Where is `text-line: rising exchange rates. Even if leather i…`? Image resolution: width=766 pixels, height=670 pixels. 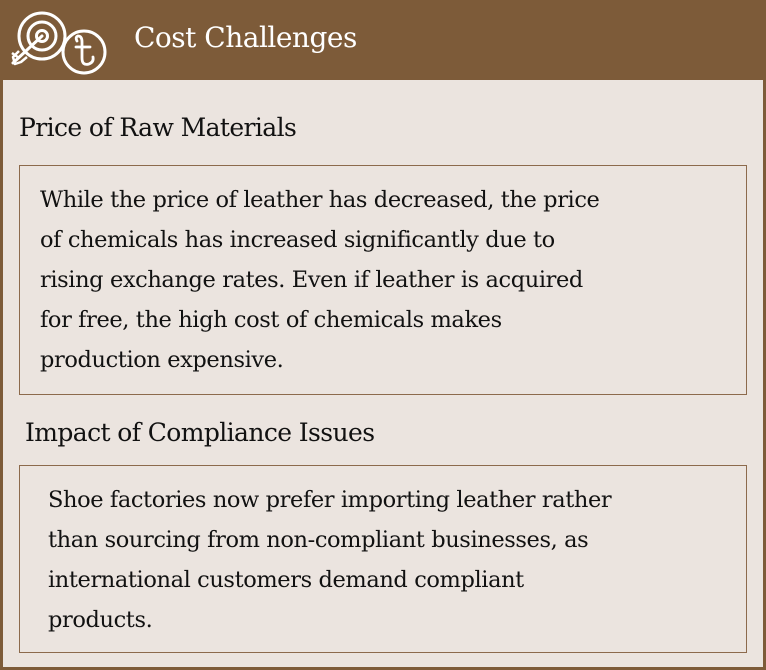
text-line: rising exchange rates. Even if leather i… is located at coordinates (311, 280).